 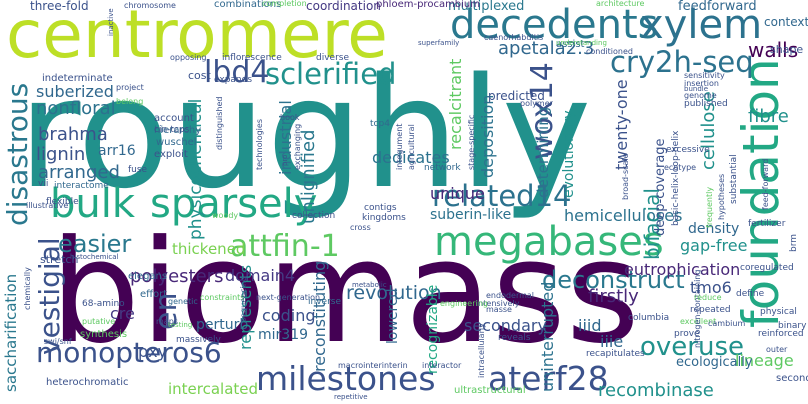 I want to click on word-arr16: arr16, so click(x=117, y=151).